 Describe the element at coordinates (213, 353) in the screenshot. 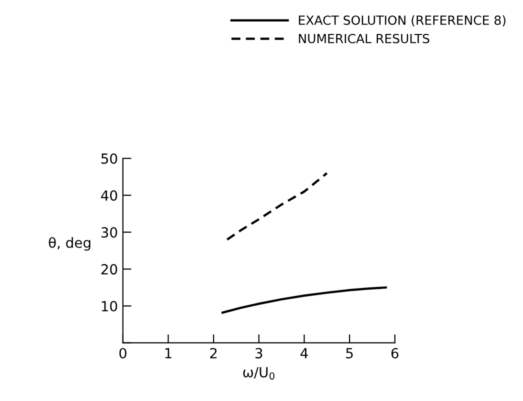

I see `x-tick-label: 2` at that location.